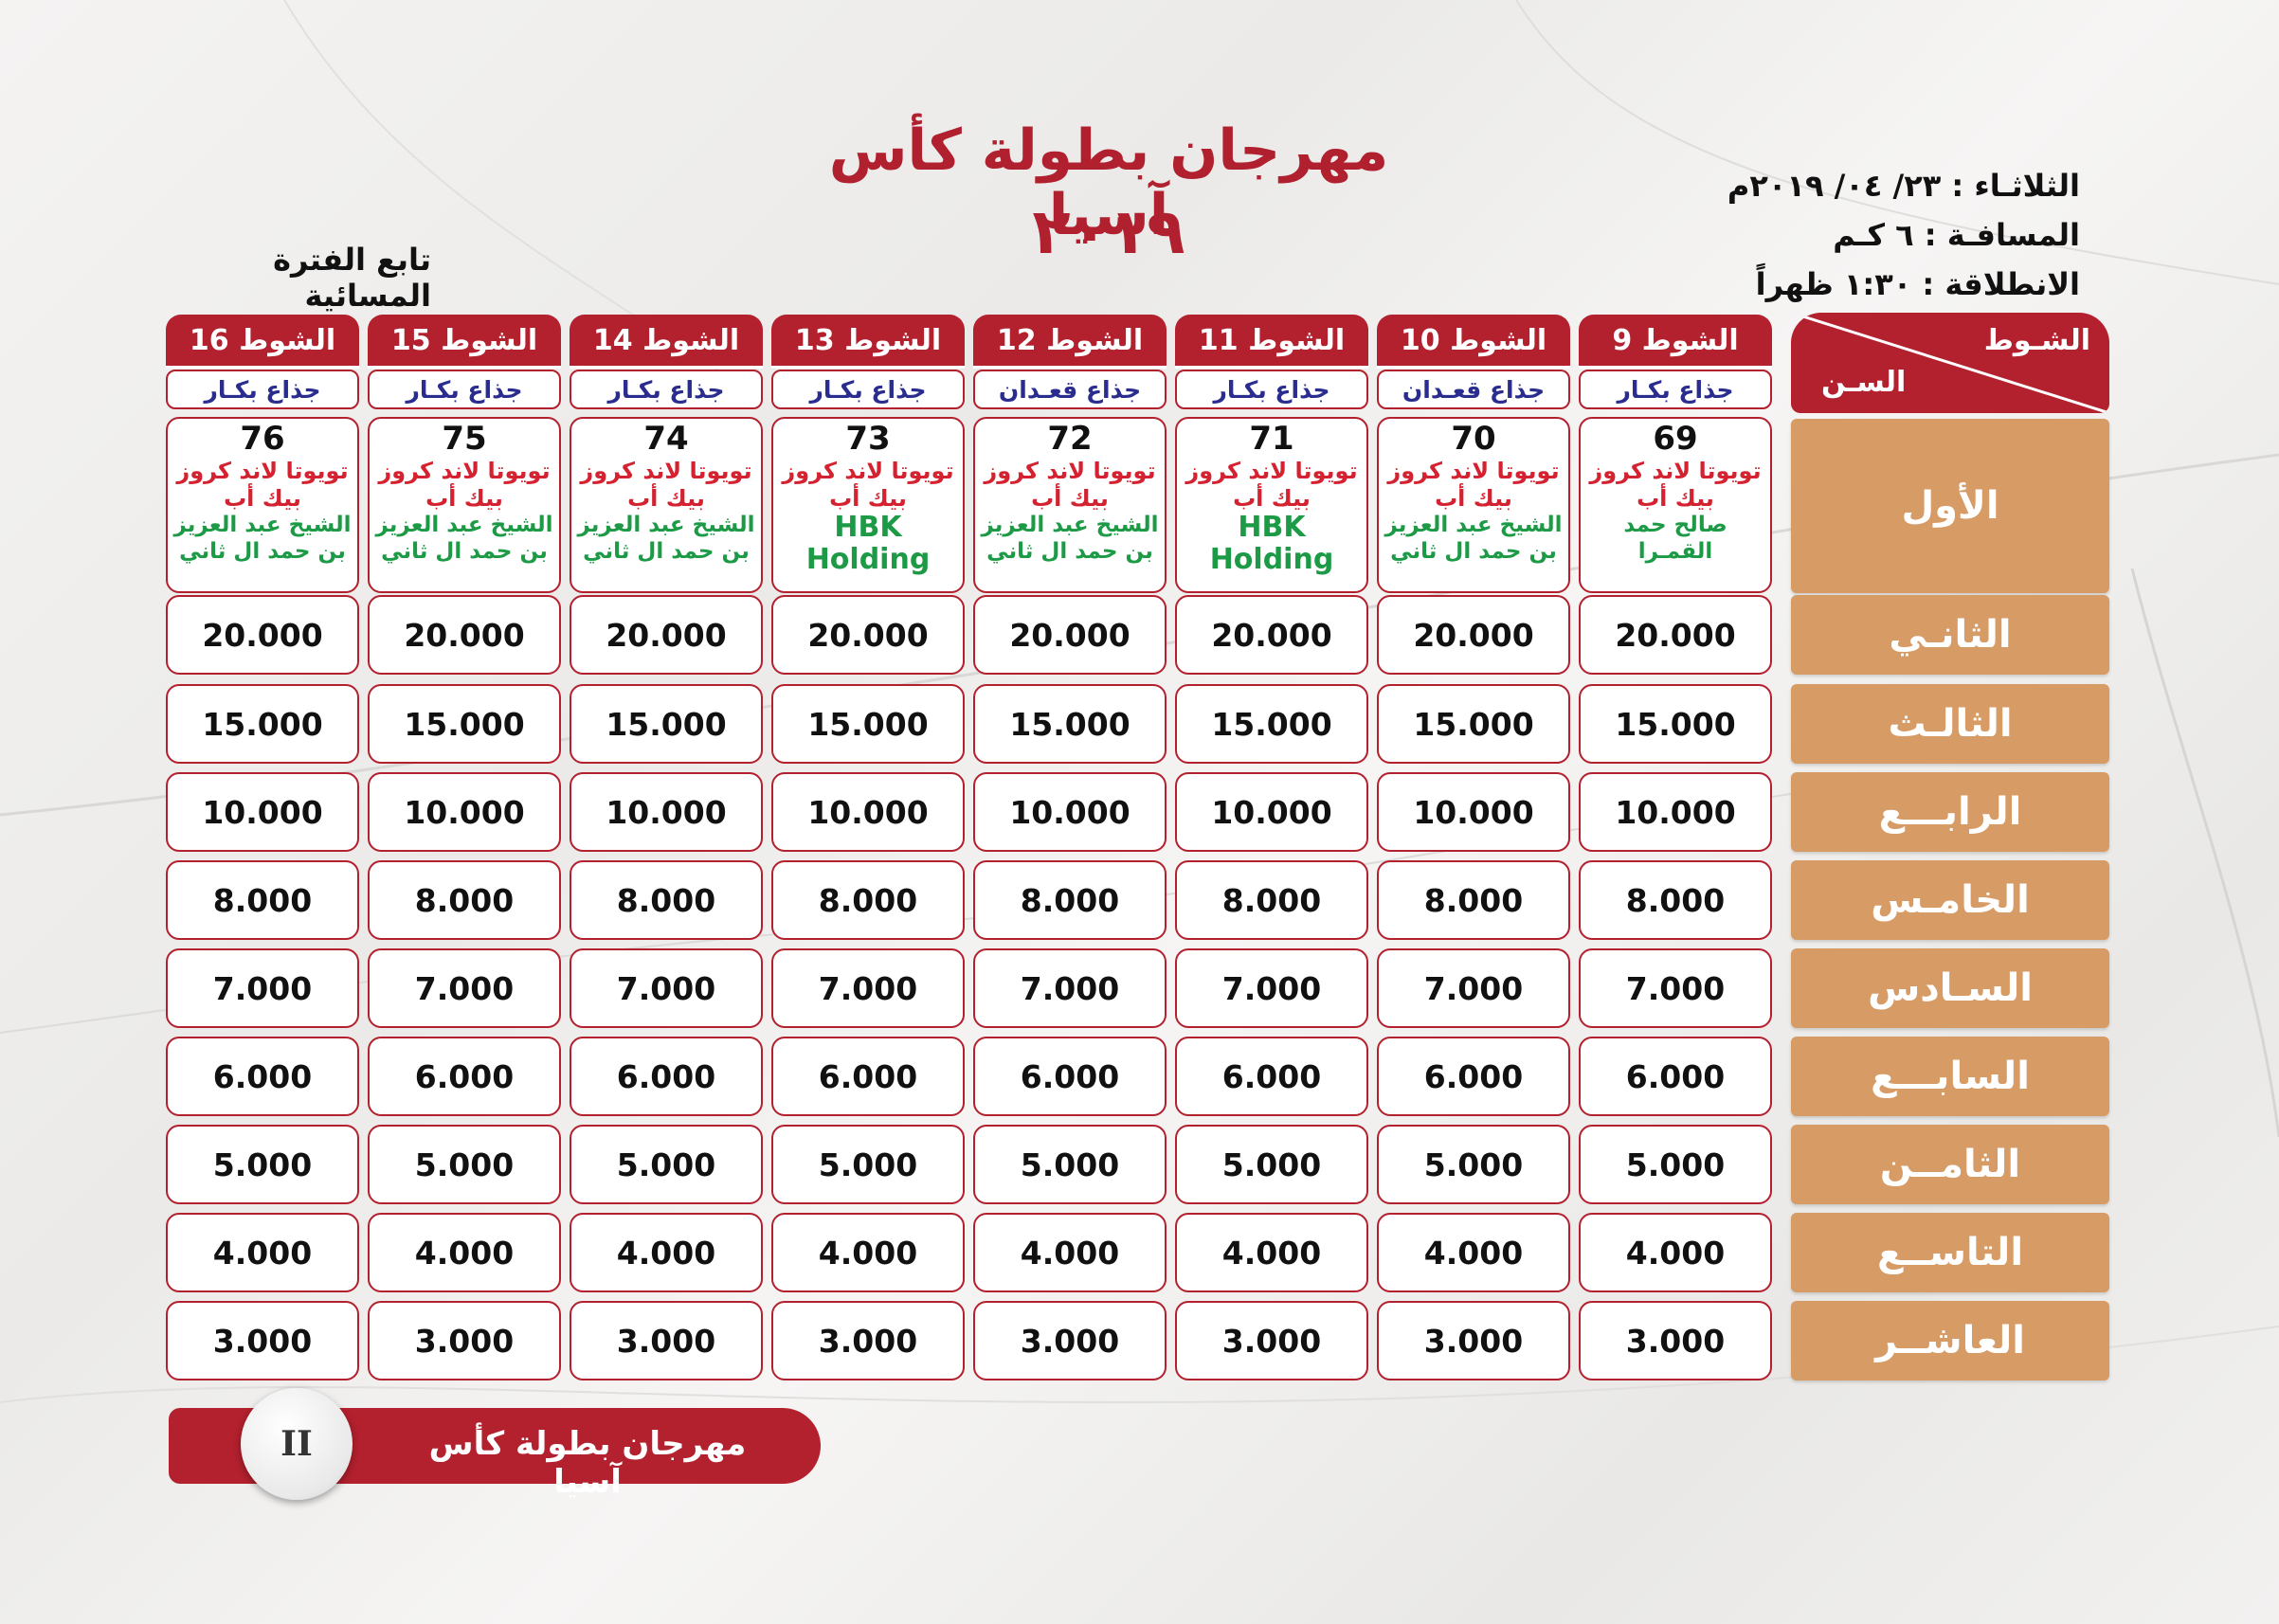 This screenshot has height=1624, width=2279. What do you see at coordinates (1069, 551) in the screenshot?
I see `winner-owner-line2: بن حمد ال ثاني` at bounding box center [1069, 551].